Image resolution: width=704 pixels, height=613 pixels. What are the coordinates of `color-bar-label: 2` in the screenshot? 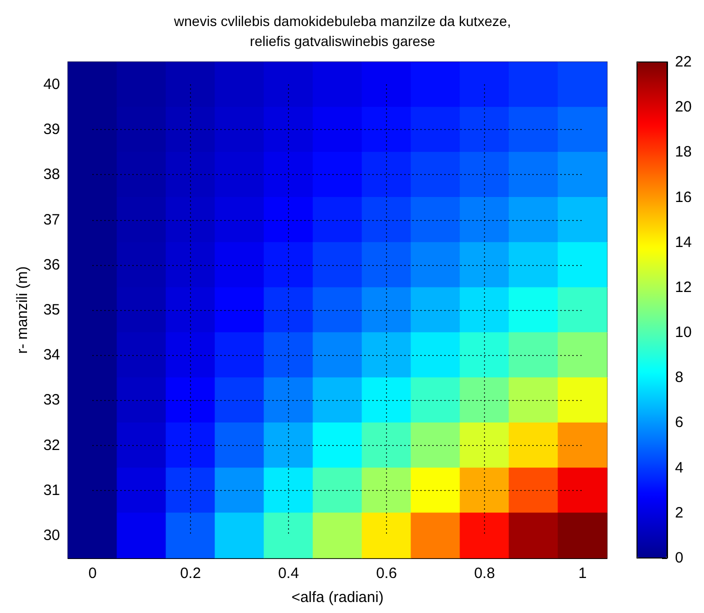 It's located at (679, 513).